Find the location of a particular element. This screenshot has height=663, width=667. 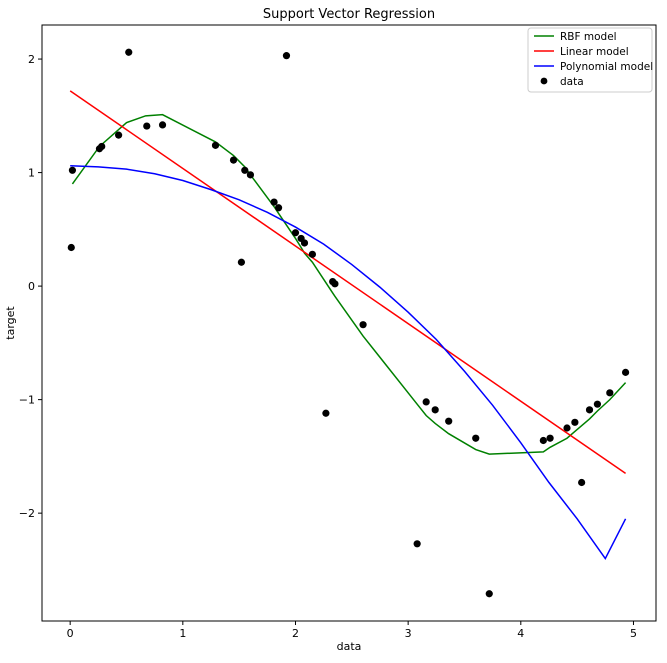

y-tick-label: 0 is located at coordinates (31, 286).